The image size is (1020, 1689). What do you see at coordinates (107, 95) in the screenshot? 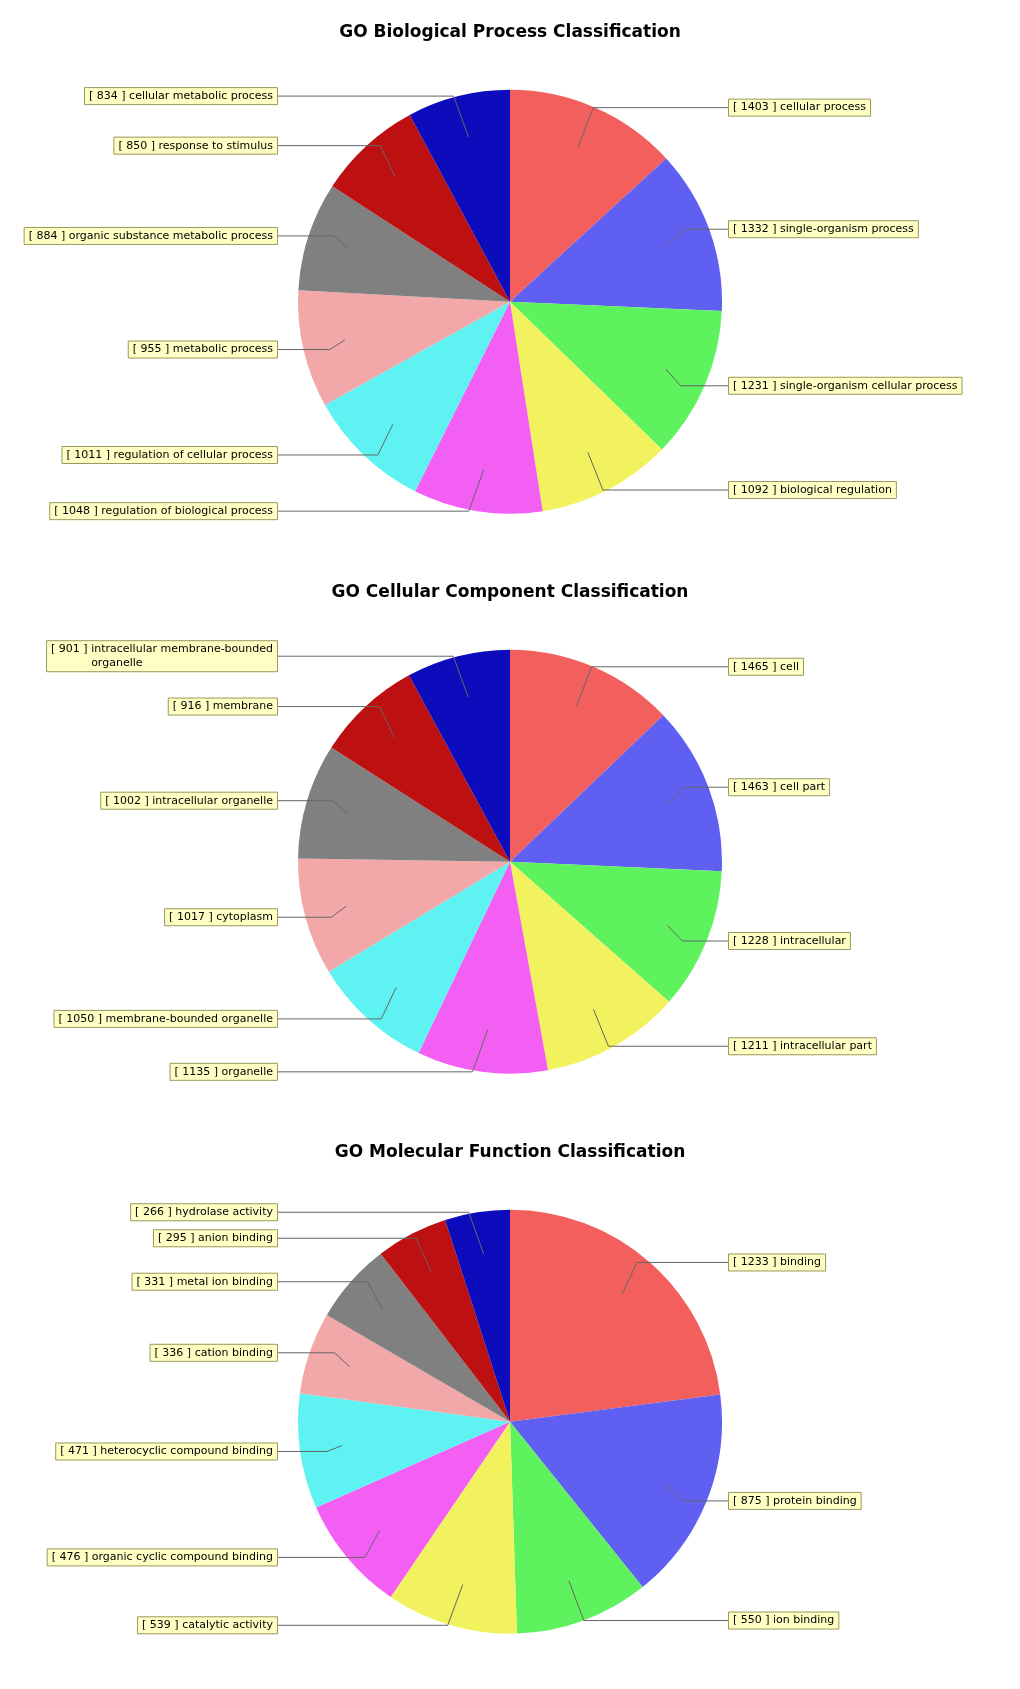
I see `data-label: [ 834 ]` at bounding box center [107, 95].